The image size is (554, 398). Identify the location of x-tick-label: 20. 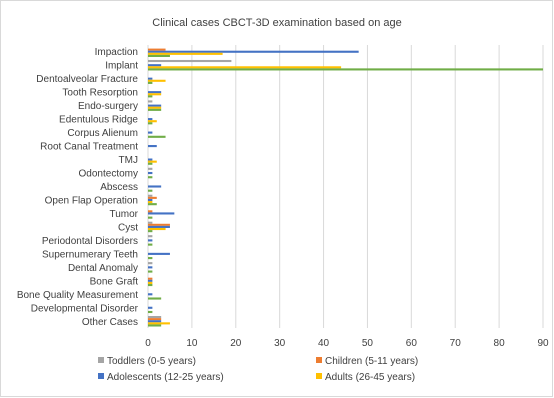
(236, 343).